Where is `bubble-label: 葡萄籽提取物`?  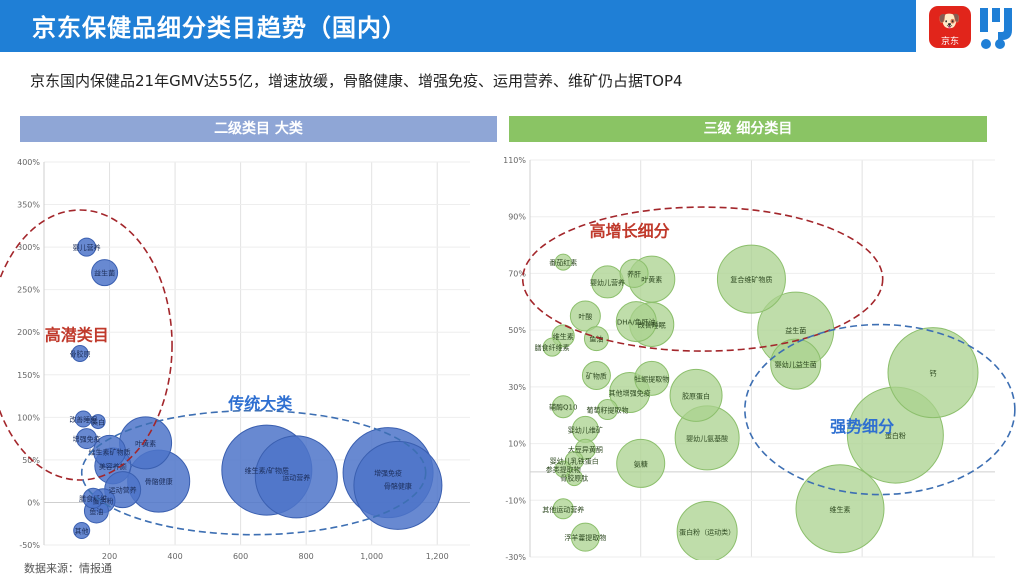 bubble-label: 葡萄籽提取物 is located at coordinates (608, 410).